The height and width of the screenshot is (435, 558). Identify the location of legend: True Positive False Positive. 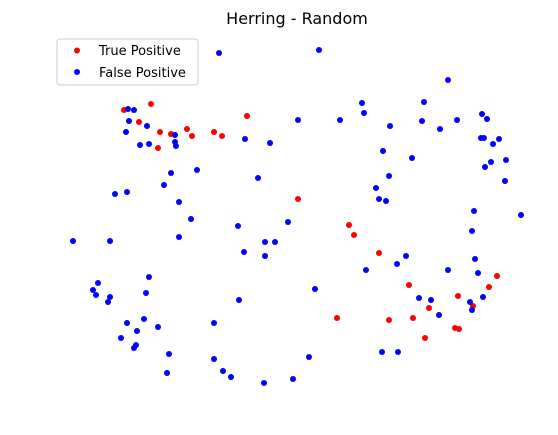
(127, 62).